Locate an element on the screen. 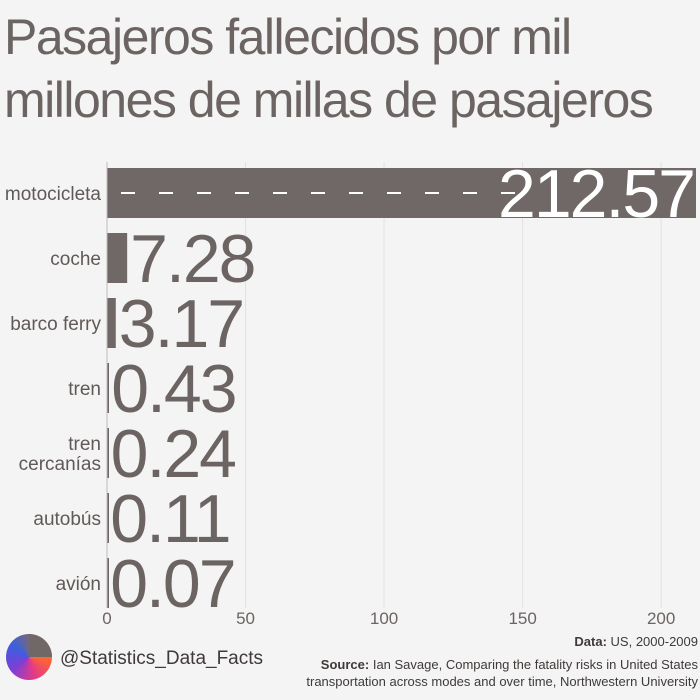 This screenshot has width=700, height=700. value-label: 0.24 is located at coordinates (173, 454).